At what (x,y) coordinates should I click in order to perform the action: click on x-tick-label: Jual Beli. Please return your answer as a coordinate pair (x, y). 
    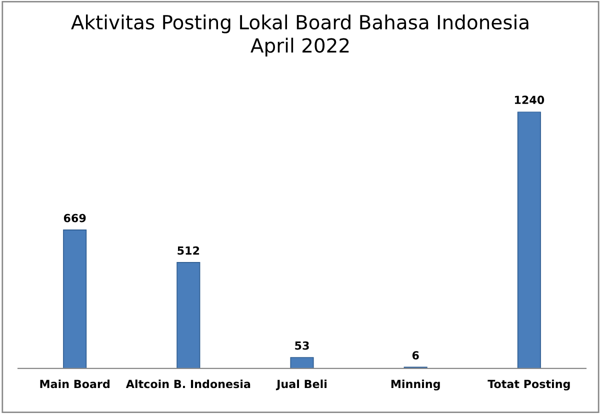
    Looking at the image, I should click on (301, 385).